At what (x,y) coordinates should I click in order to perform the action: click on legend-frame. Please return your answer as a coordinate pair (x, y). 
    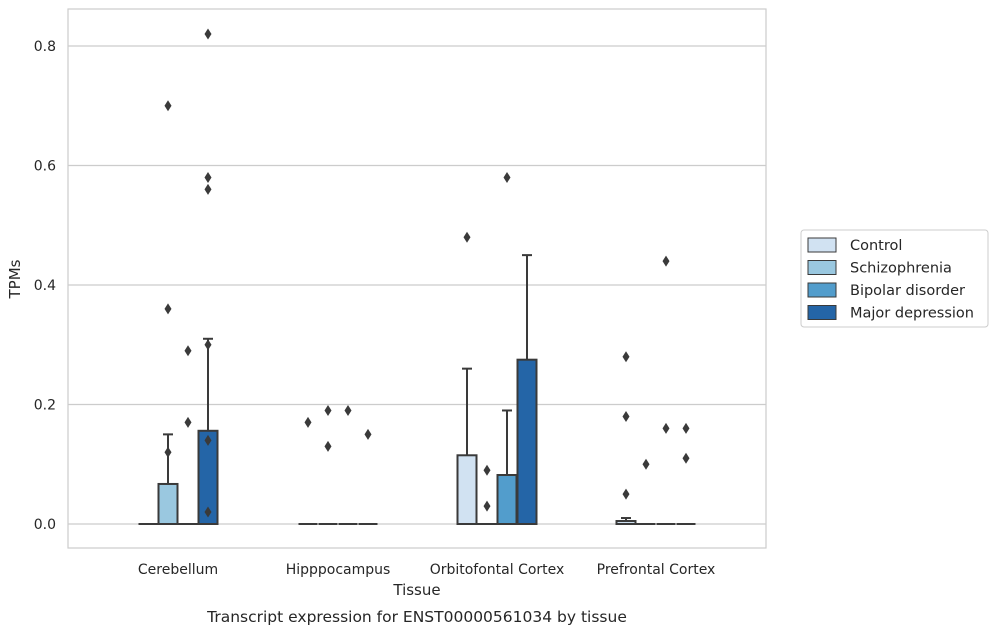
    Looking at the image, I should click on (894, 278).